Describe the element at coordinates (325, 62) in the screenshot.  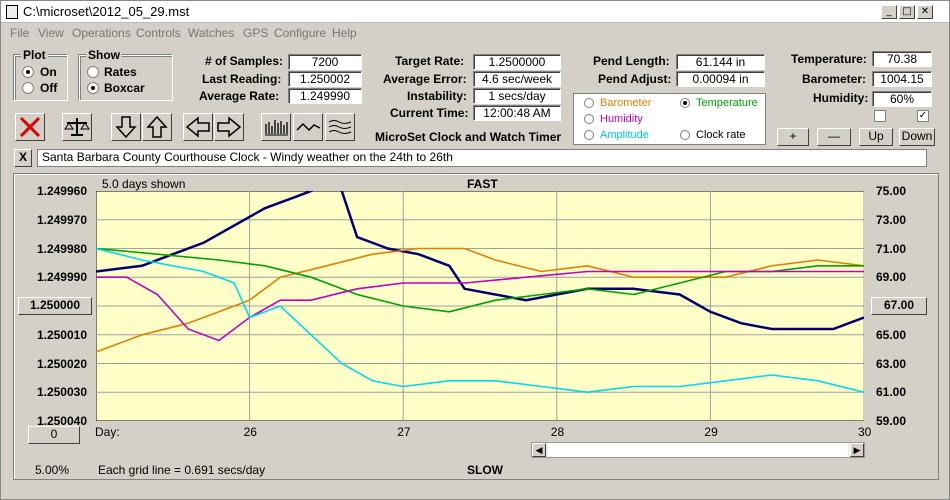
I see `samples-value: 7200` at that location.